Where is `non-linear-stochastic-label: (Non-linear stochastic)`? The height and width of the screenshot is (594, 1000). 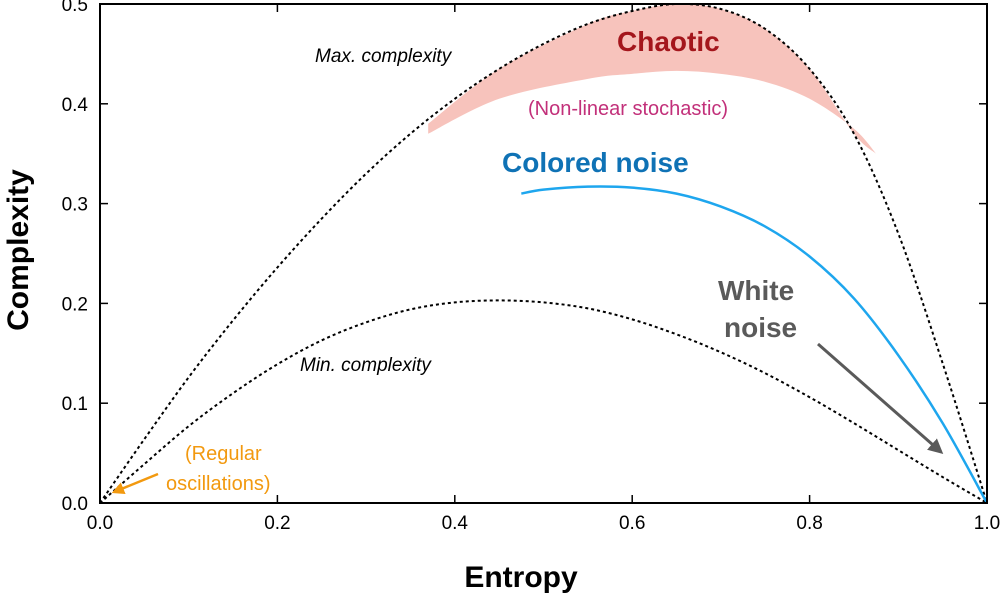 non-linear-stochastic-label: (Non-linear stochastic) is located at coordinates (628, 109).